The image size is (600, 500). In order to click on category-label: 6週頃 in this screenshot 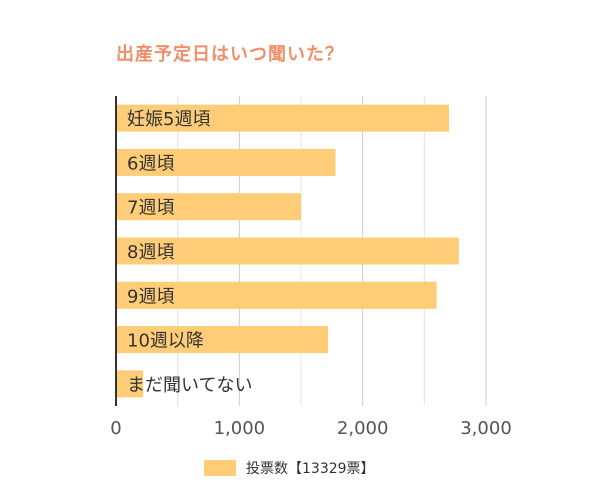, I will do `click(150, 163)`.